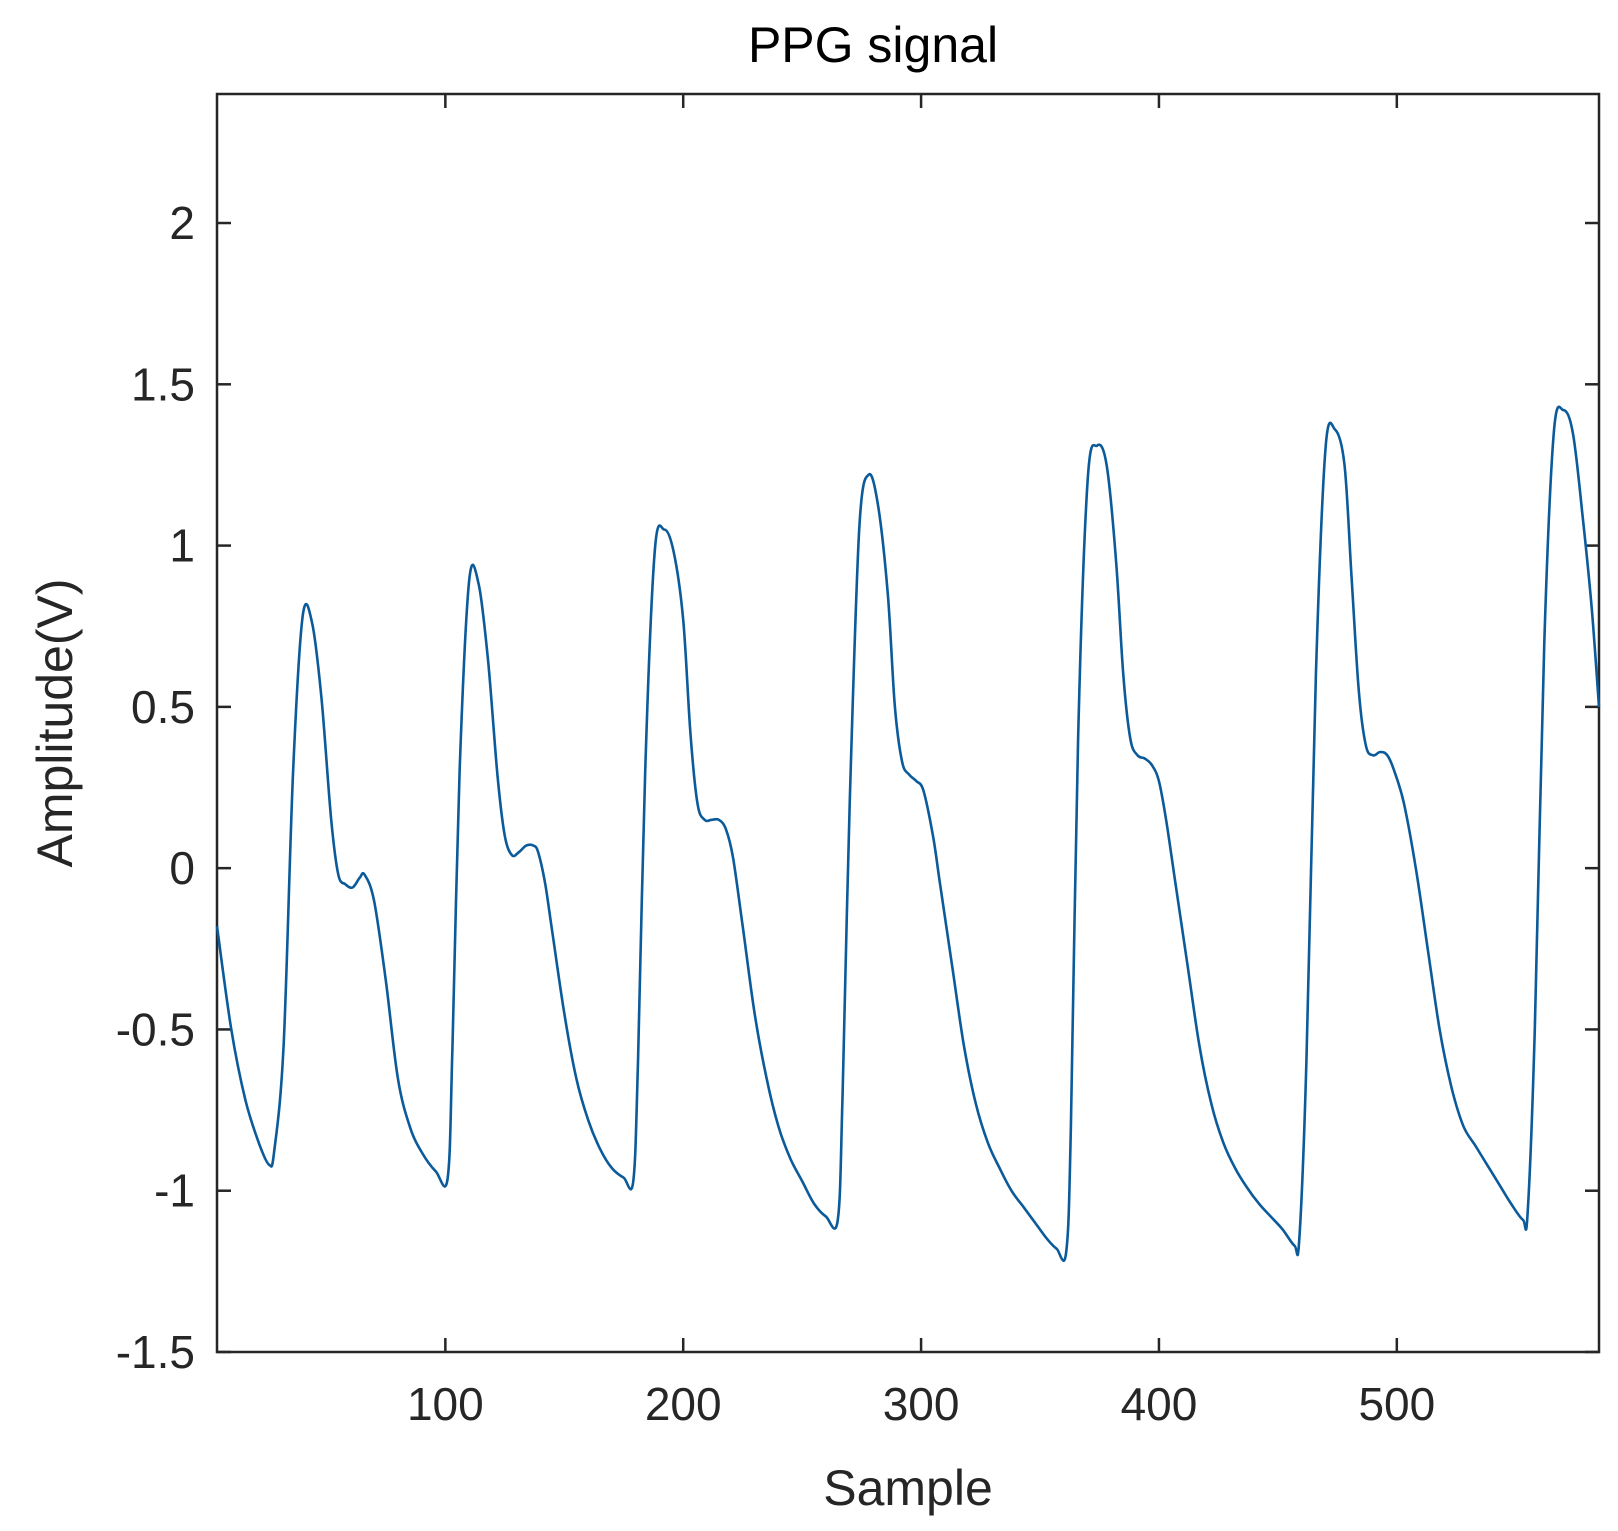  I want to click on chart-title: PPG signal, so click(873, 45).